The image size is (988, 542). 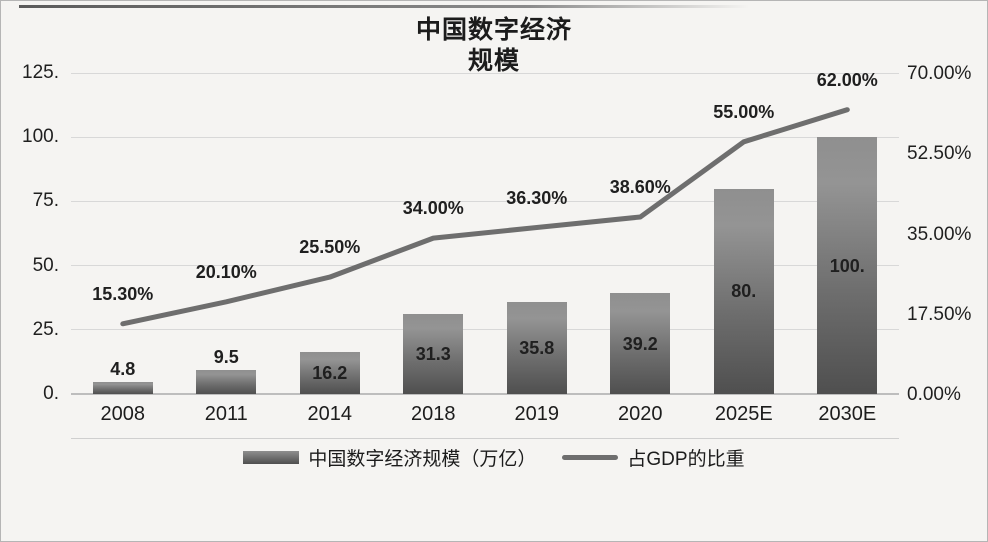 What do you see at coordinates (45, 201) in the screenshot?
I see `left-axis-tick: 75.` at bounding box center [45, 201].